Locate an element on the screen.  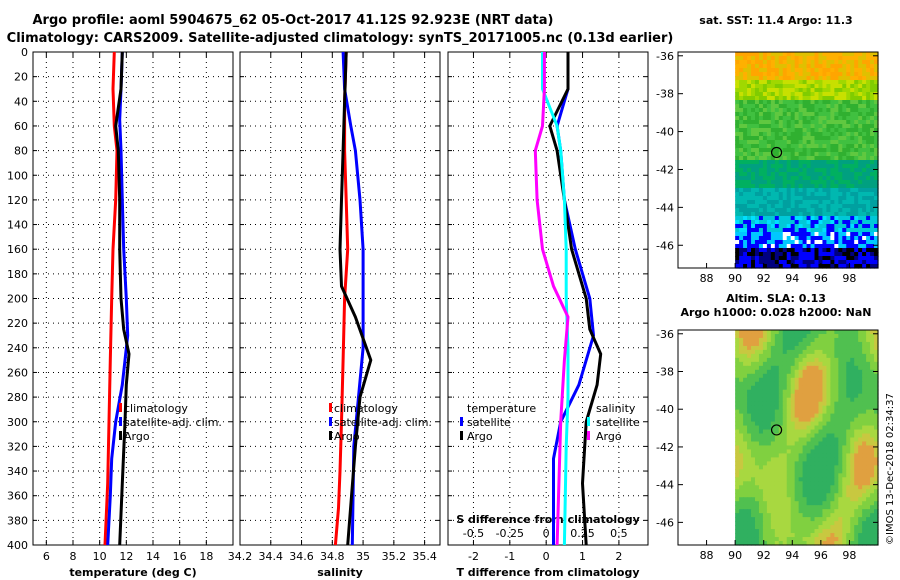
depth-tick-label: 80 is located at coordinates (21, 151).